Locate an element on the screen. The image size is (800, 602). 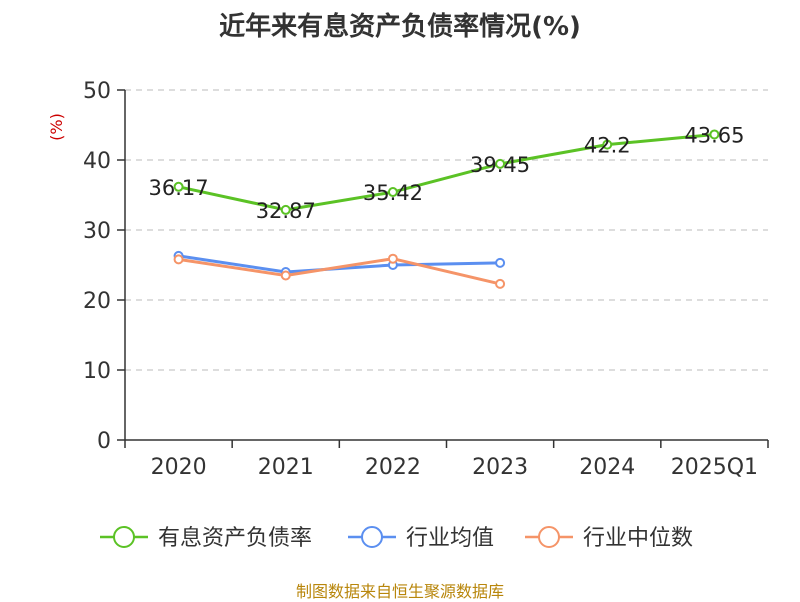
legend-item: 有息资产负债率 is located at coordinates (206, 538).